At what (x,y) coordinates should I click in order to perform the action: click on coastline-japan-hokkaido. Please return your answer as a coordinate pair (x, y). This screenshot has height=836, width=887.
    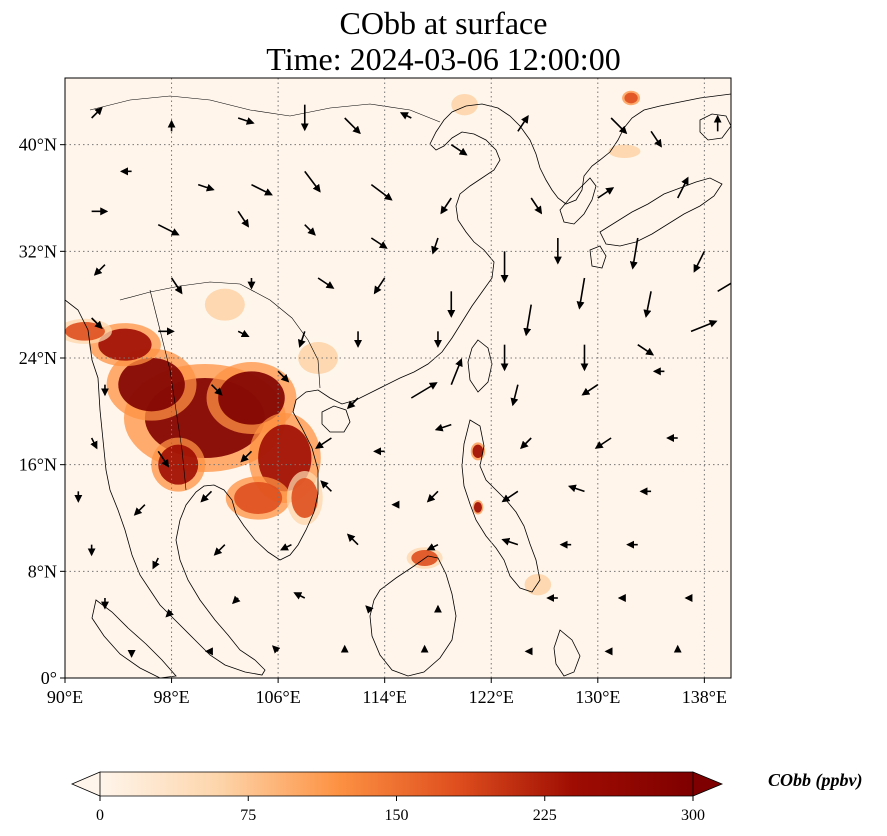
    Looking at the image, I should click on (715, 127).